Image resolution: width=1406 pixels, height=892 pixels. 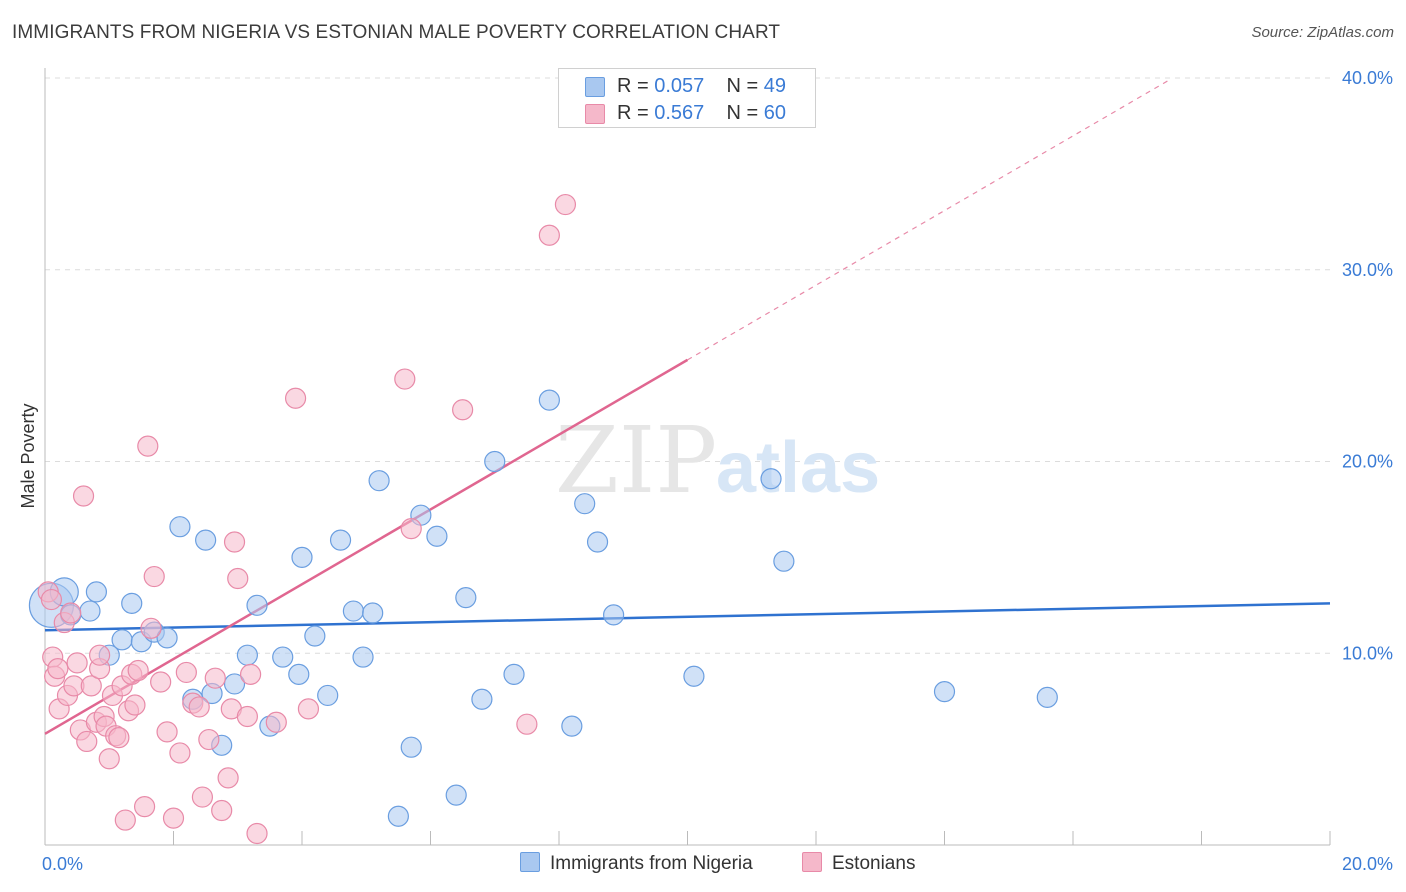 I want to click on legend-item-nigeria: Immigrants from Nigeria, so click(x=636, y=865).